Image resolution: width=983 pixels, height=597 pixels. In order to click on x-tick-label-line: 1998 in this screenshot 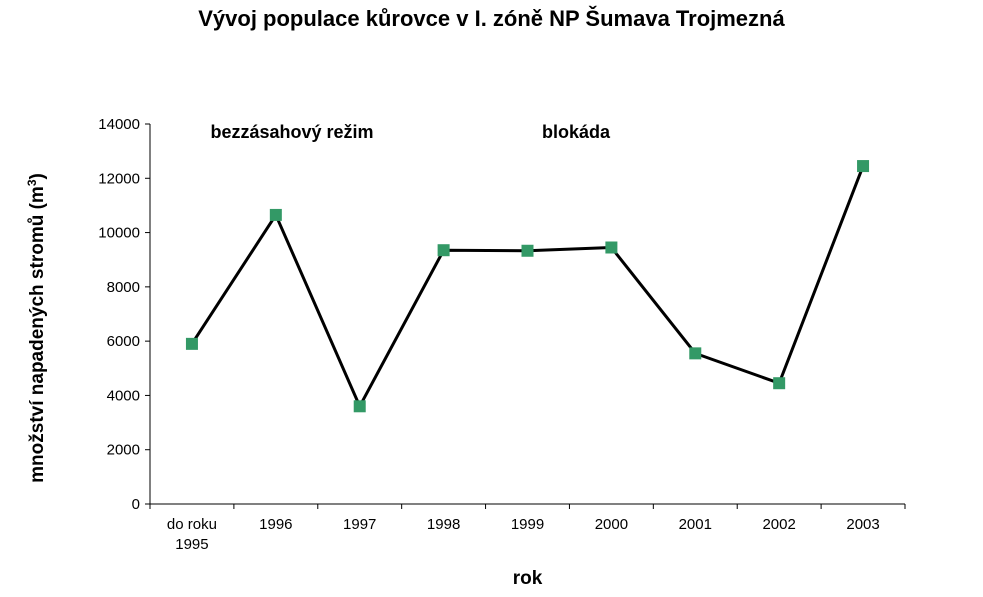, I will do `click(443, 524)`.